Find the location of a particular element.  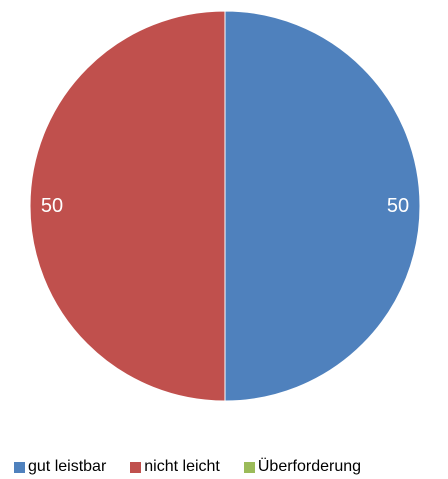

legend-label-nicht-leicht: nicht leicht is located at coordinates (182, 466).